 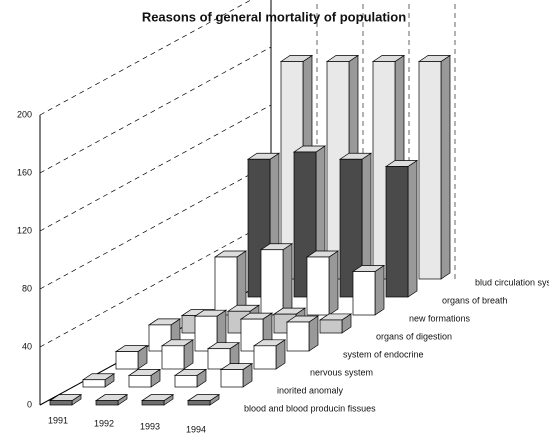 I want to click on legend-label: blud circulation system, so click(x=512, y=282).